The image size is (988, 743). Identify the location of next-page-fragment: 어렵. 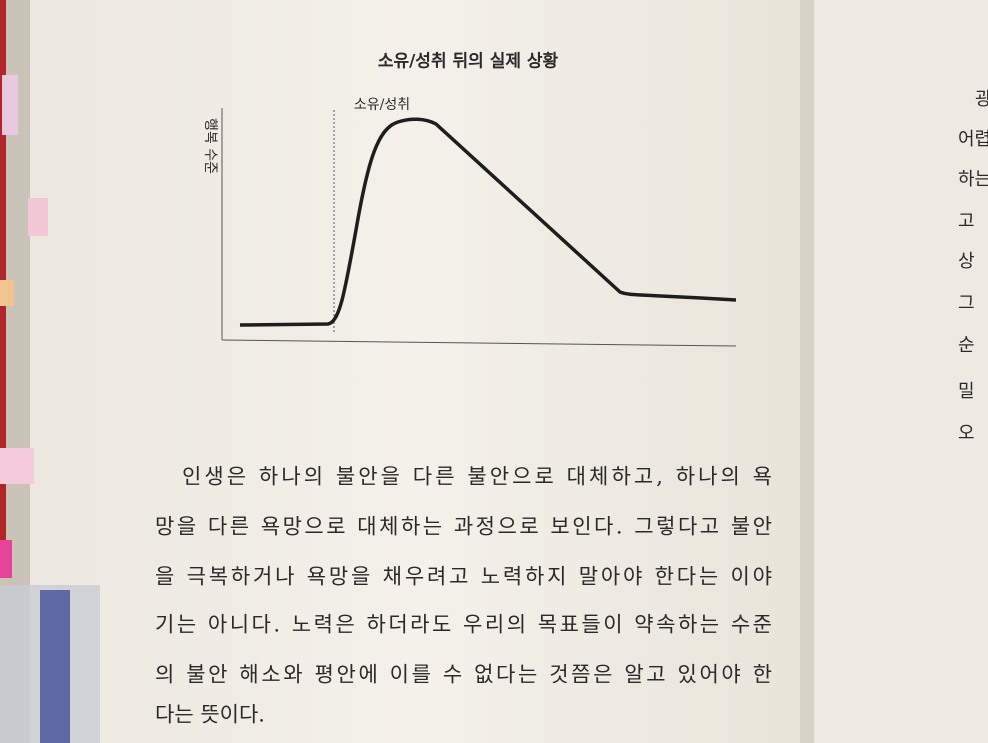
(973, 139).